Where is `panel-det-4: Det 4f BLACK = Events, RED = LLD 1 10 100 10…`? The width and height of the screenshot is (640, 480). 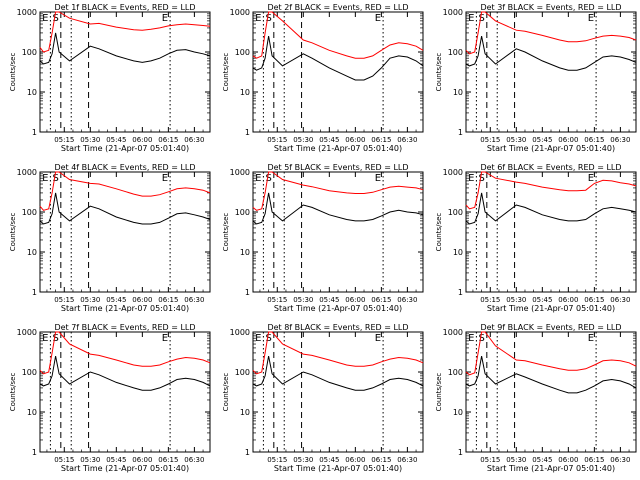
panel-det-4: Det 4f BLACK = Events, RED = LLD 1 10 100 10… is located at coordinates (110, 238).